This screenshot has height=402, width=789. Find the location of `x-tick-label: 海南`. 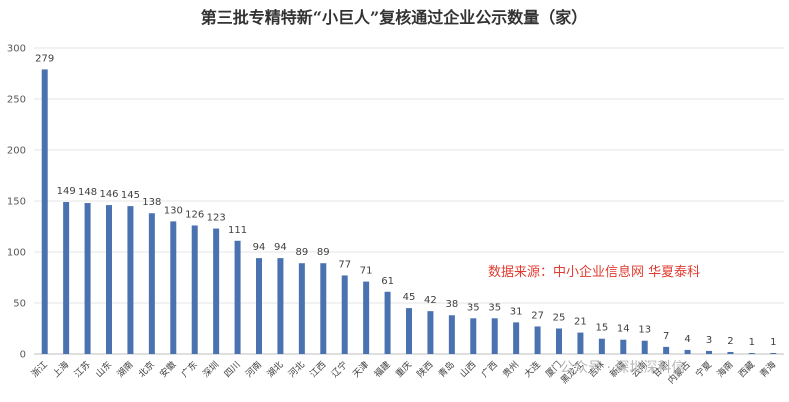

x-tick-label: 海南 is located at coordinates (724, 369).